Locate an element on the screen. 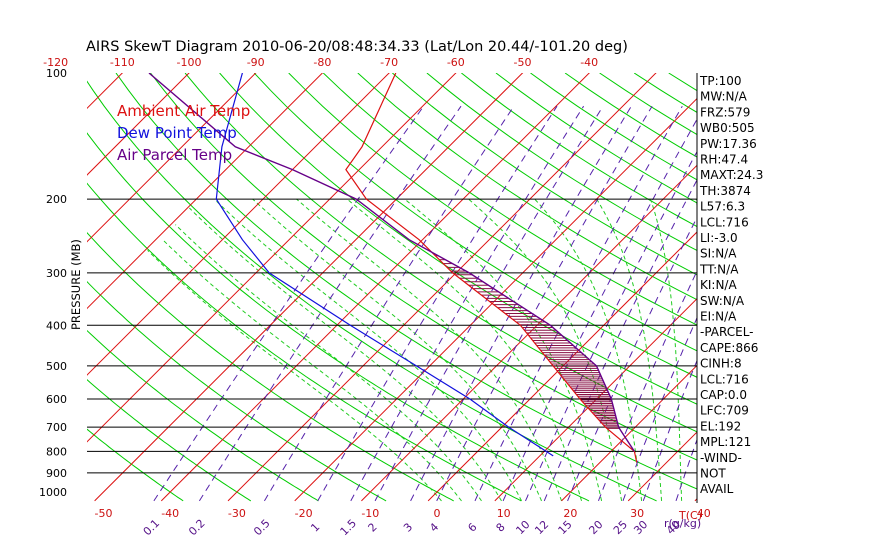 The width and height of the screenshot is (870, 560). legend-ambient: Ambient Air Temp is located at coordinates (183, 111).